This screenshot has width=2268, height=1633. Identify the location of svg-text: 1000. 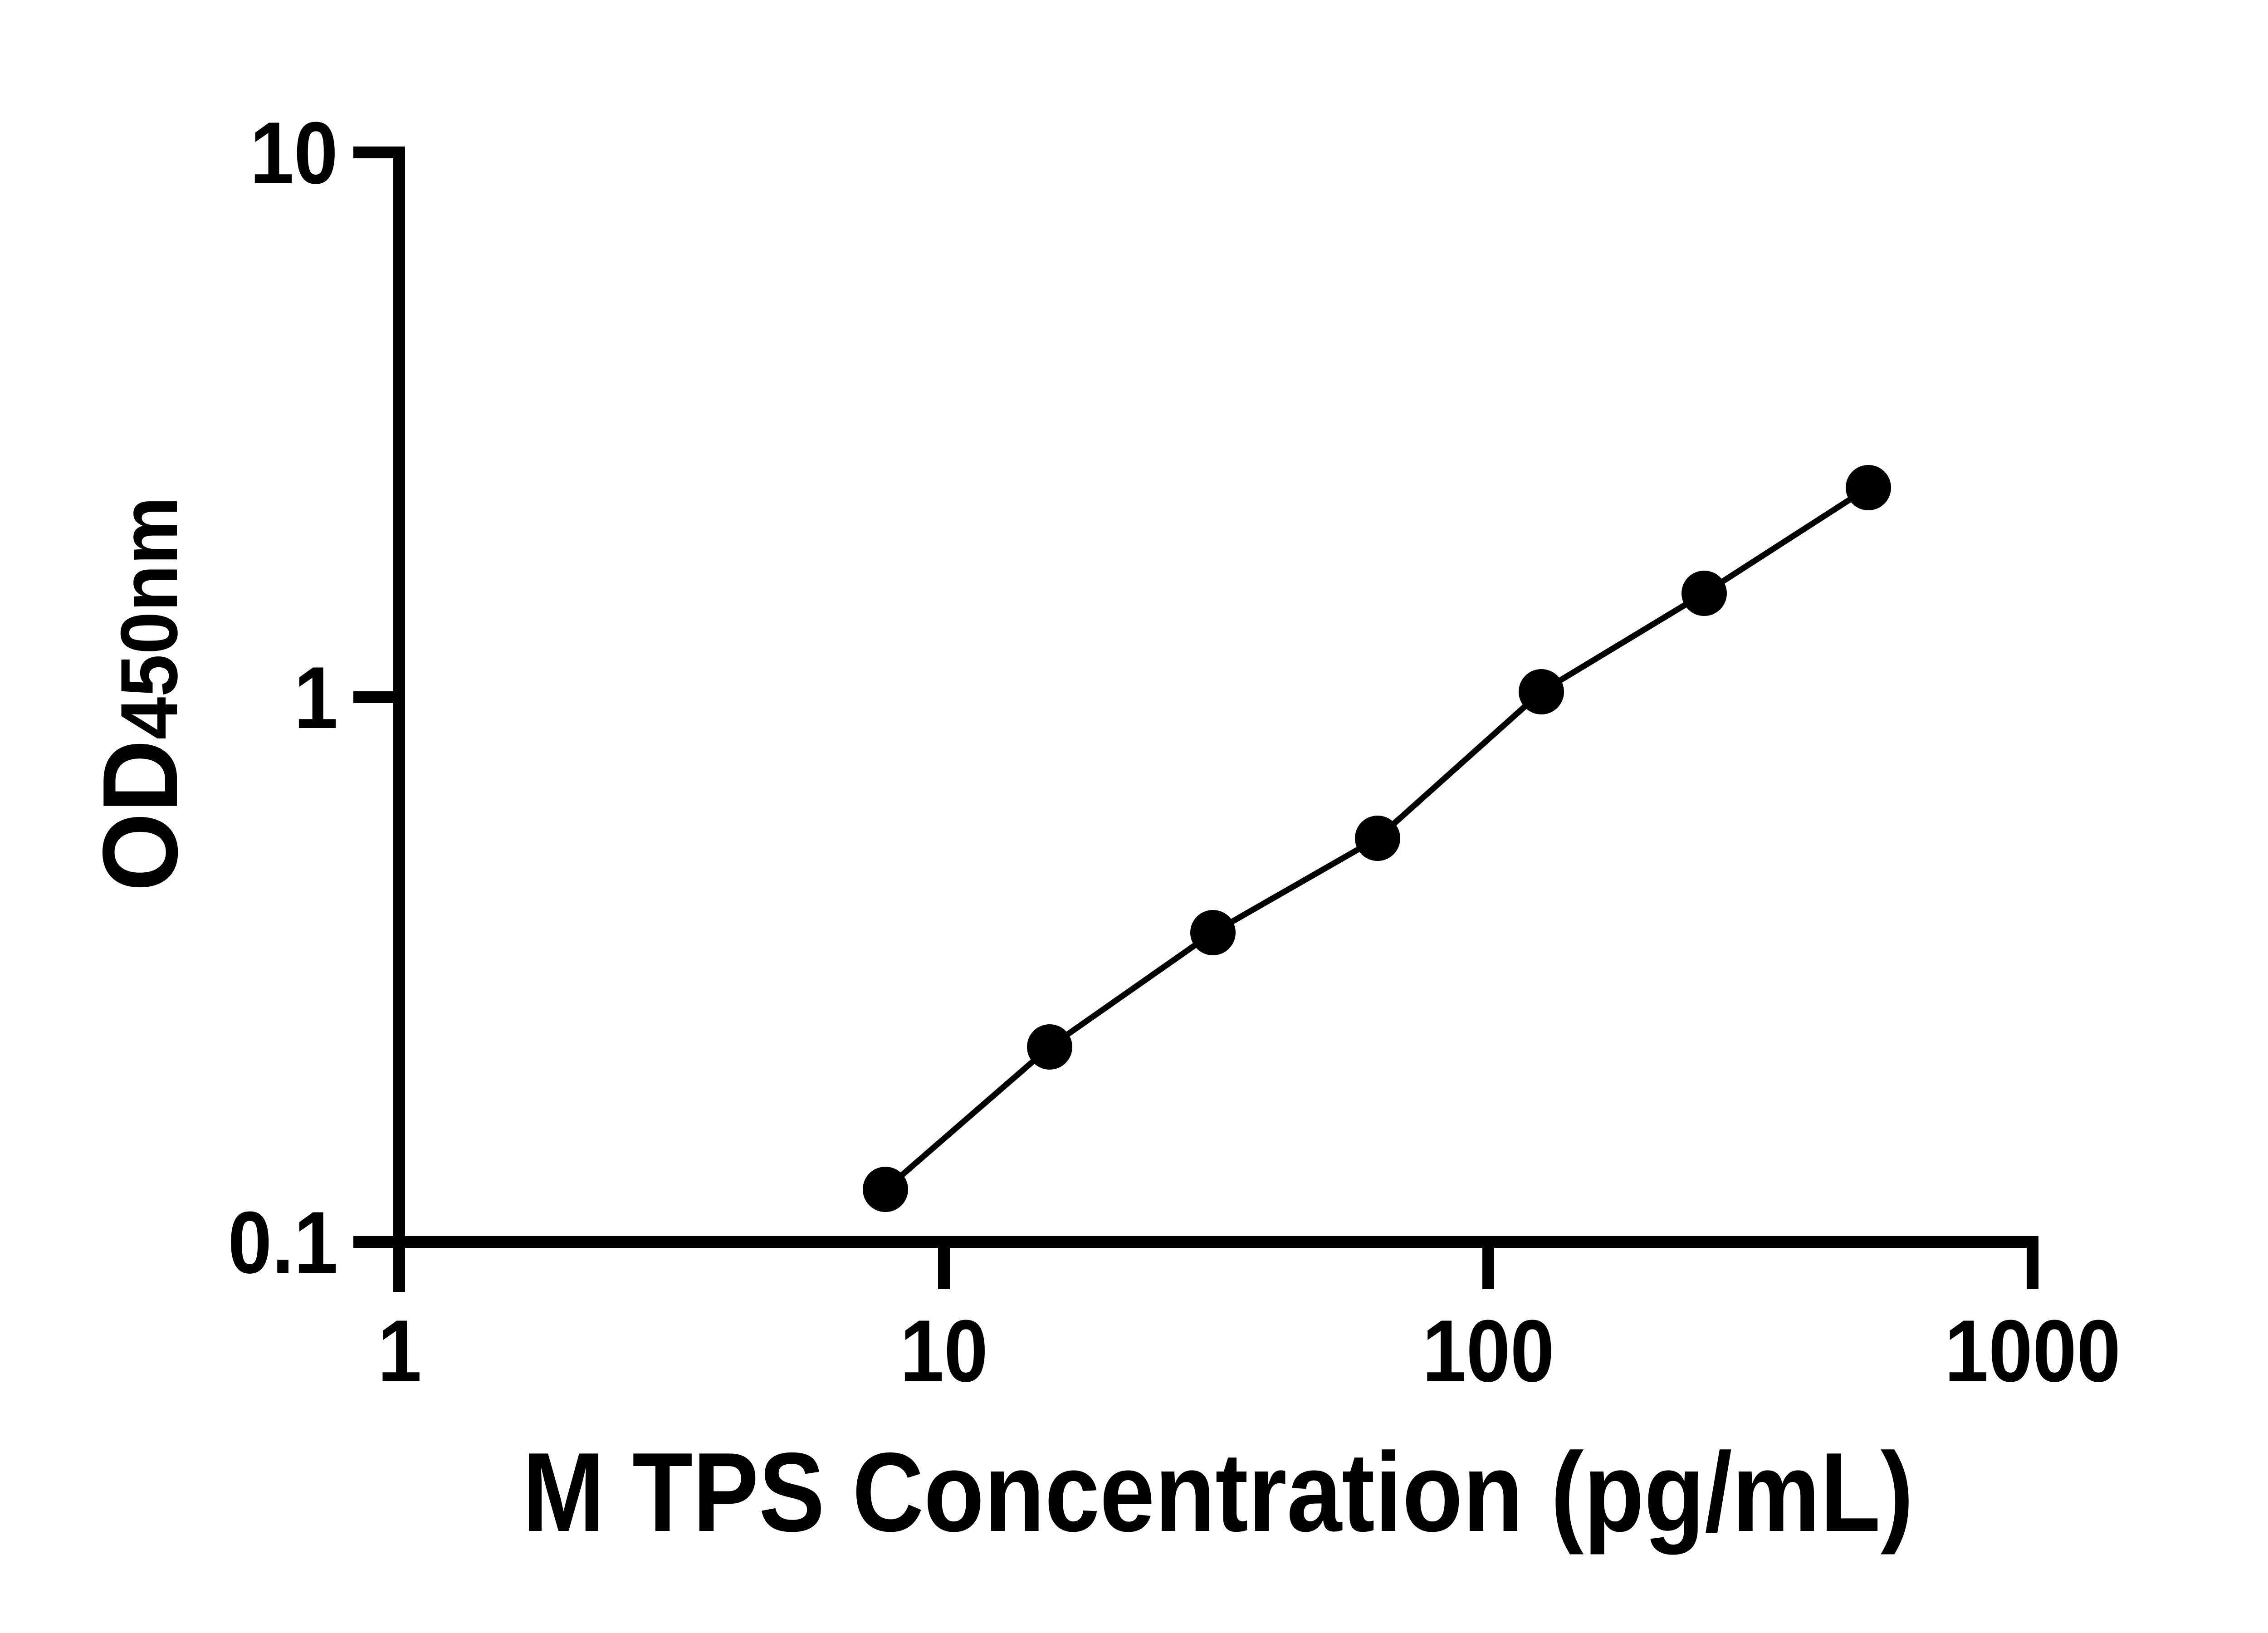
(2033, 1351).